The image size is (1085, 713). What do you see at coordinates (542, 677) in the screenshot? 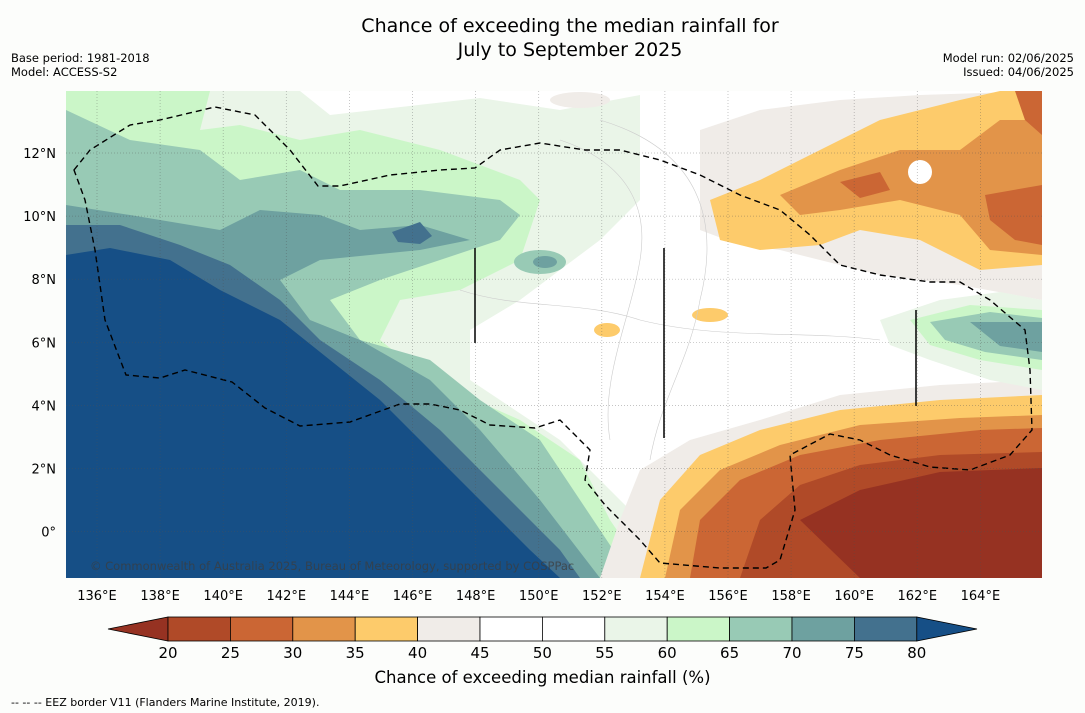
I see `colorbar-title: Chance of exceeding median rainfall (%)` at bounding box center [542, 677].